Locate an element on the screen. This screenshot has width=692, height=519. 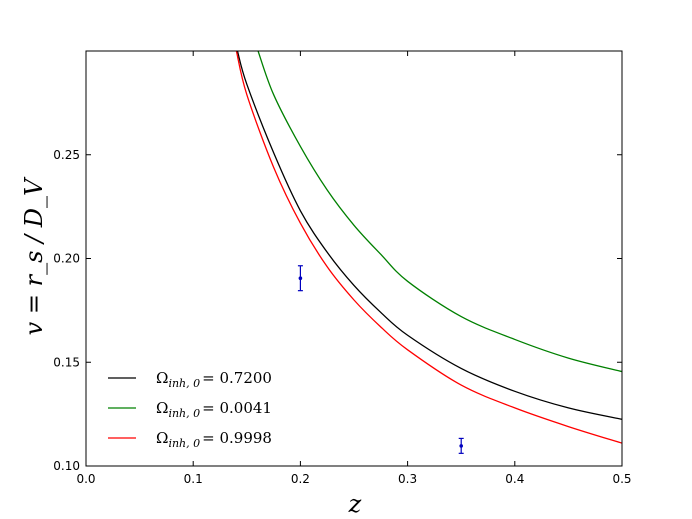
legend-entry-1: Ωinh, 0 = 0.7200 is located at coordinates (190, 379).